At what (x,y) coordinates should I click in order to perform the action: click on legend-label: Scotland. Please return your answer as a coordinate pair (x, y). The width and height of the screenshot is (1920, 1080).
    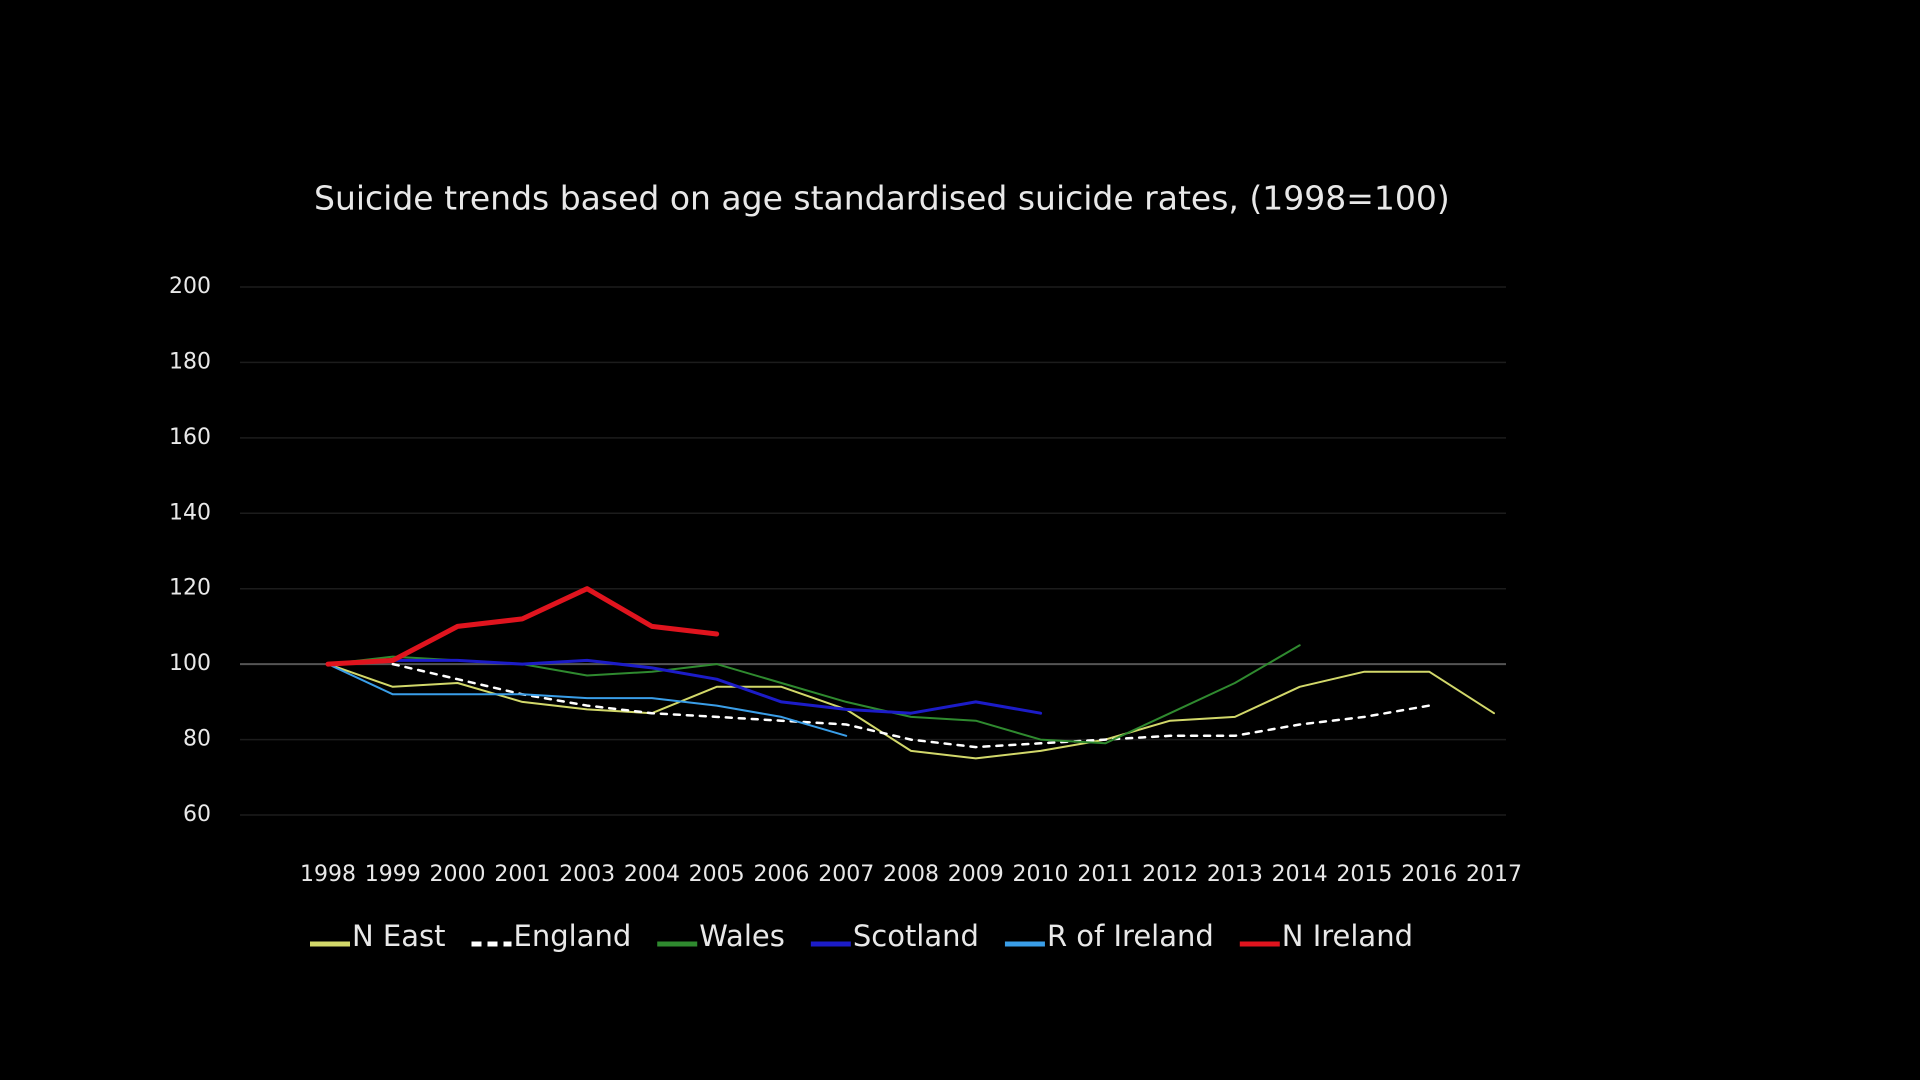
    Looking at the image, I should click on (916, 936).